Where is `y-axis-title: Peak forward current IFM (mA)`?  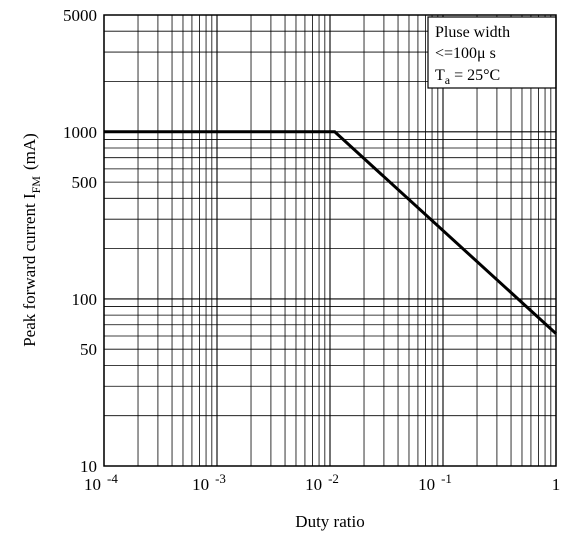 y-axis-title: Peak forward current IFM (mA) is located at coordinates (31, 240).